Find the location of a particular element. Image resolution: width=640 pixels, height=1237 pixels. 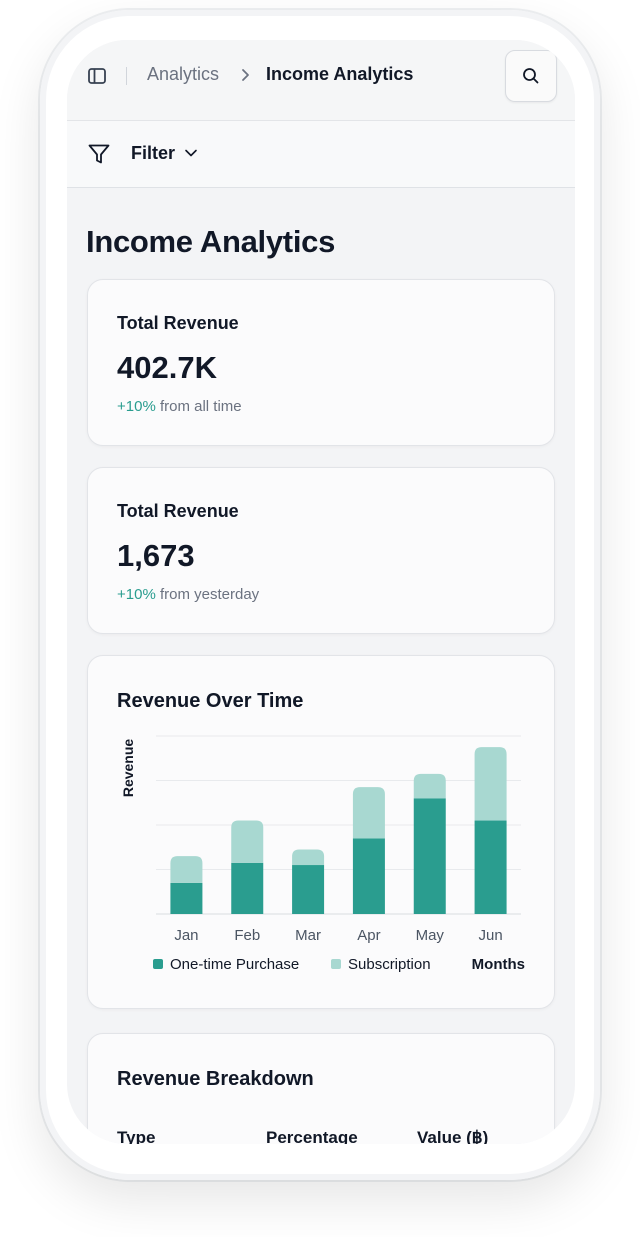

bar-one-time-purchase-feb is located at coordinates (247, 888).